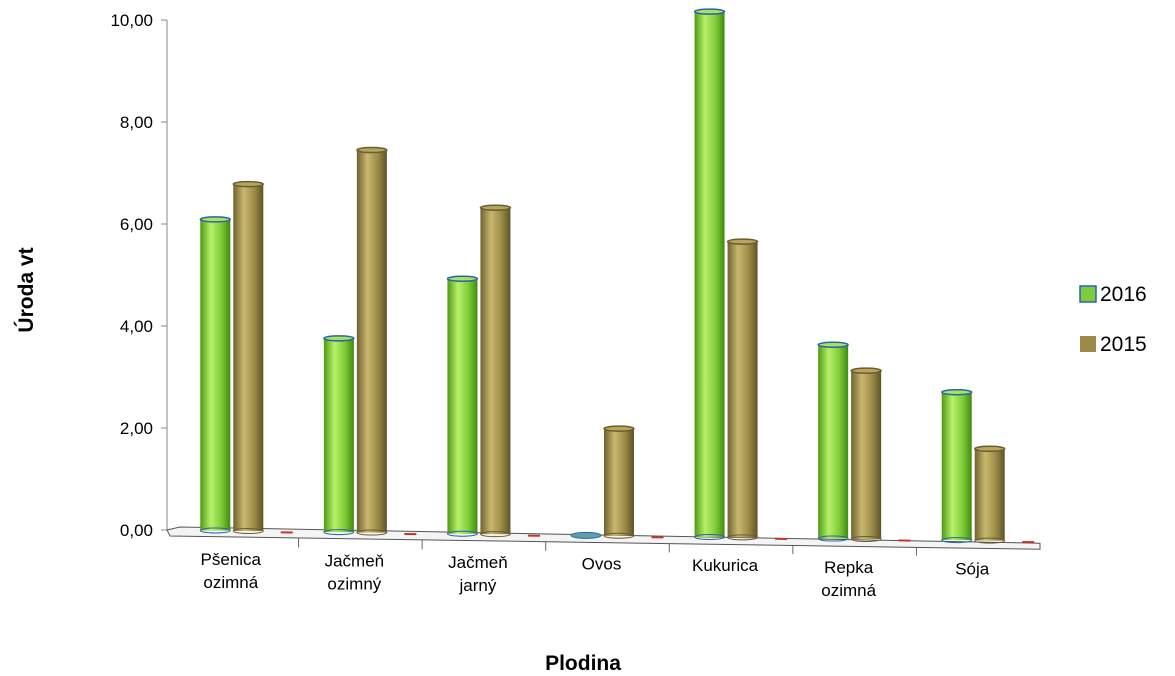 The image size is (1175, 676). What do you see at coordinates (354, 583) in the screenshot?
I see `category-label: ozimný` at bounding box center [354, 583].